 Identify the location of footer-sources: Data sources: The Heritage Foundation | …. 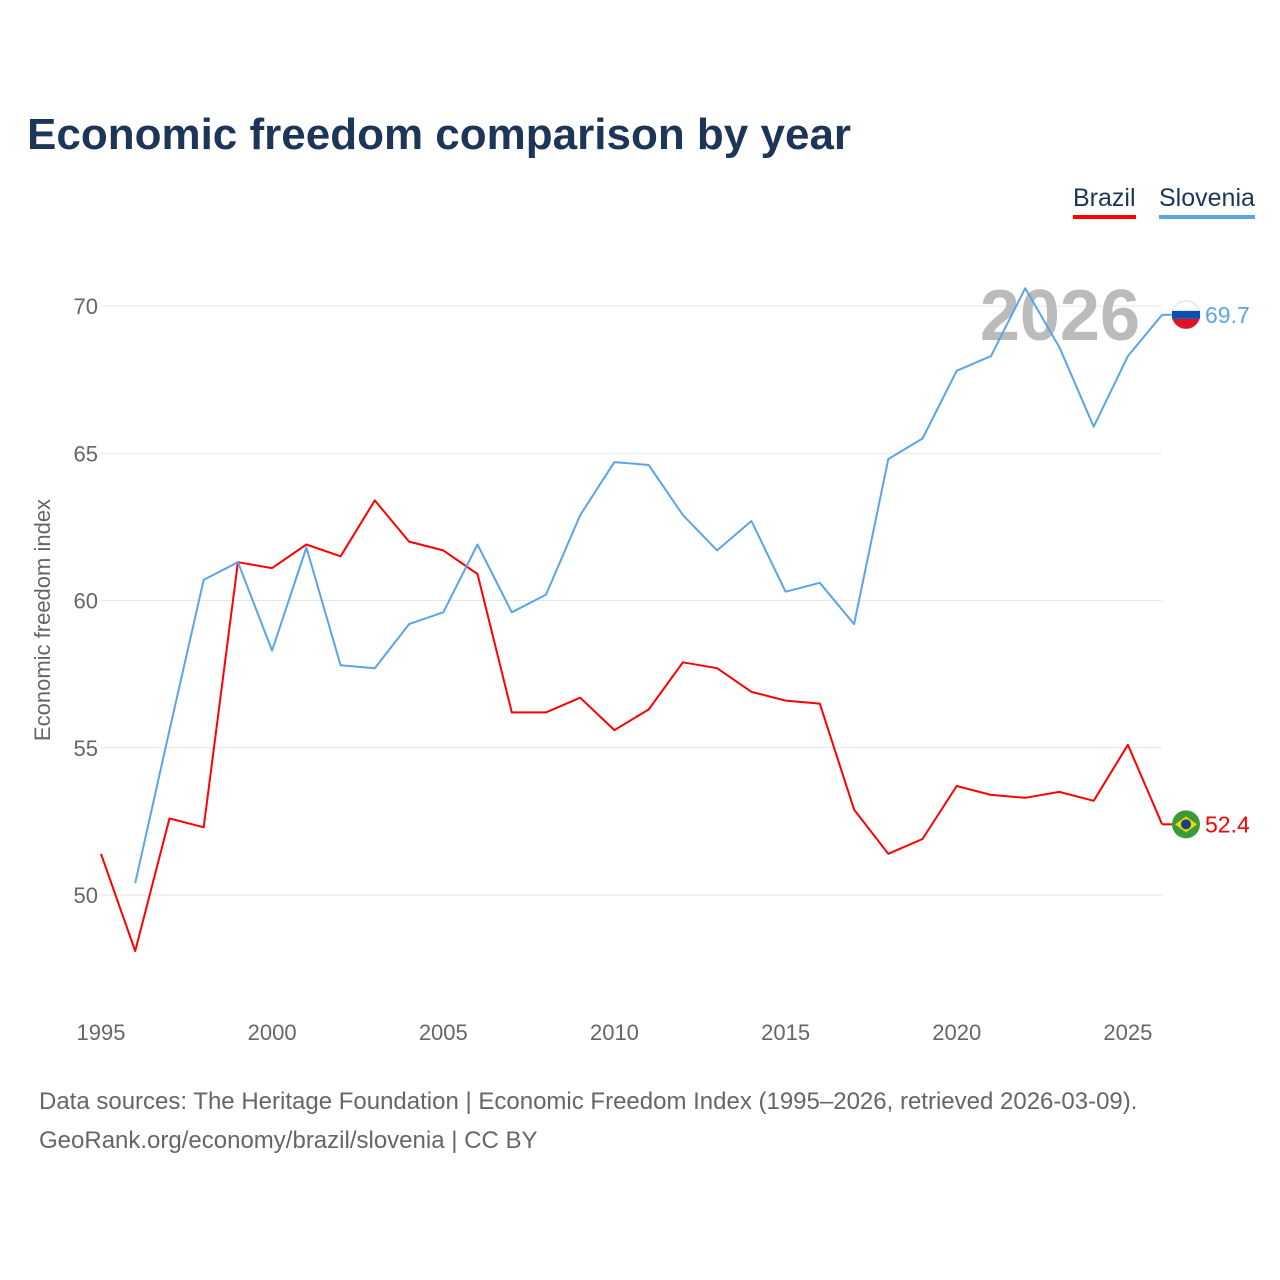
(588, 1101).